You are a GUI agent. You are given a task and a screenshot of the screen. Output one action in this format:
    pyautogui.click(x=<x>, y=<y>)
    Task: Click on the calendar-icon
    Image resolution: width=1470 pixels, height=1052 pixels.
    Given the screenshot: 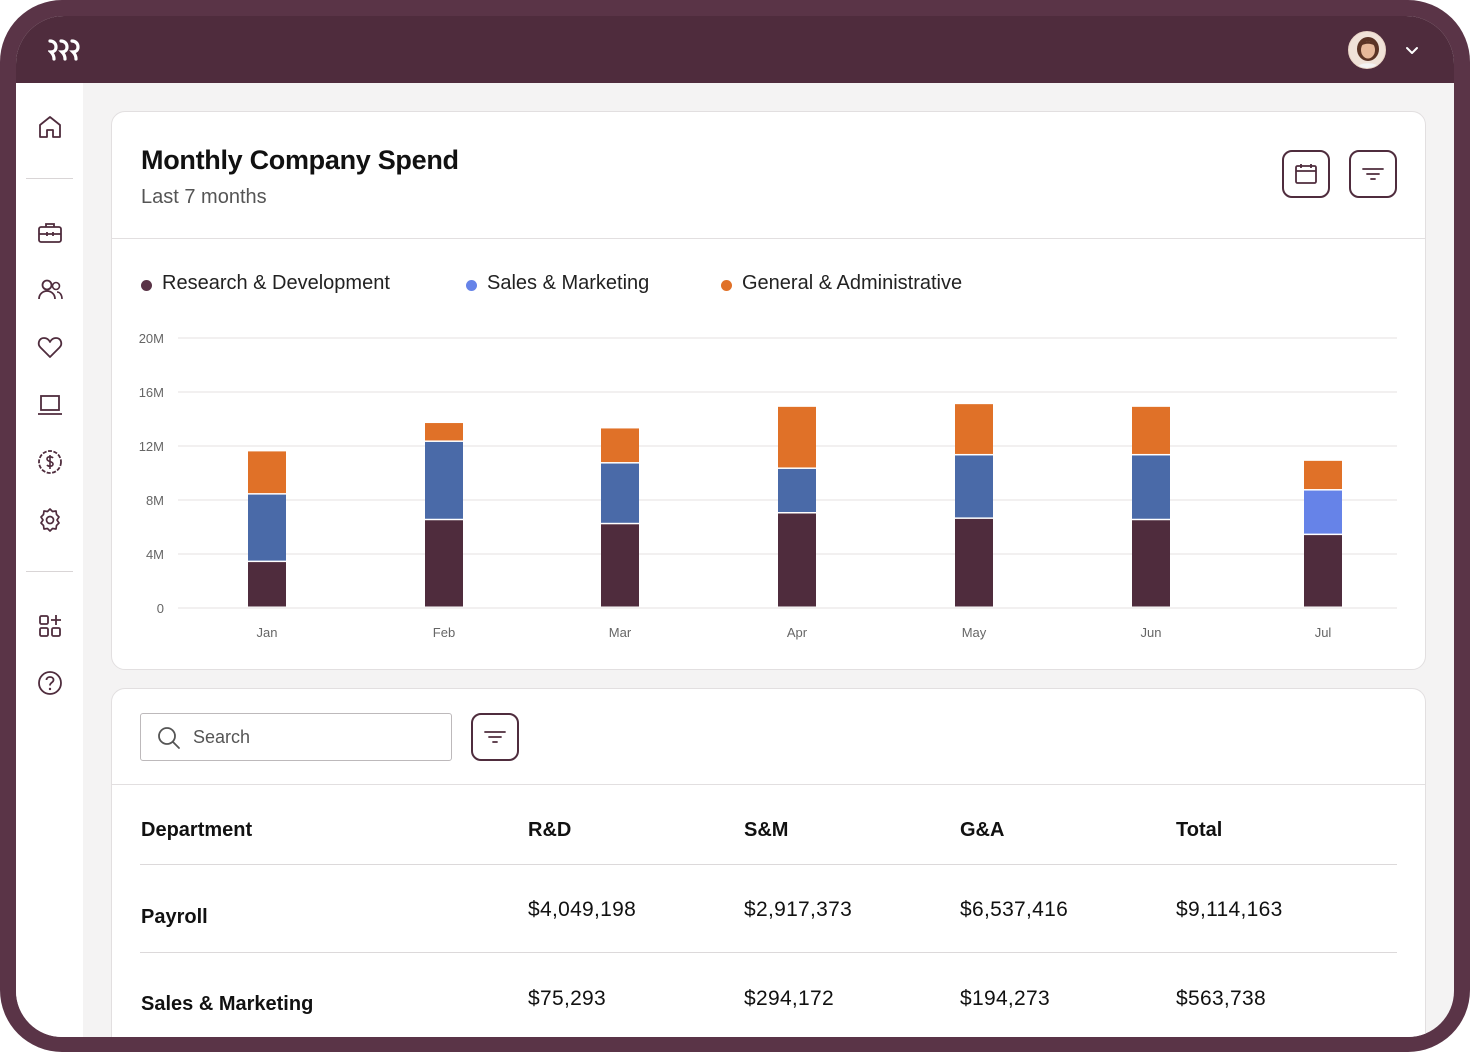 What is the action you would take?
    pyautogui.click(x=1306, y=174)
    